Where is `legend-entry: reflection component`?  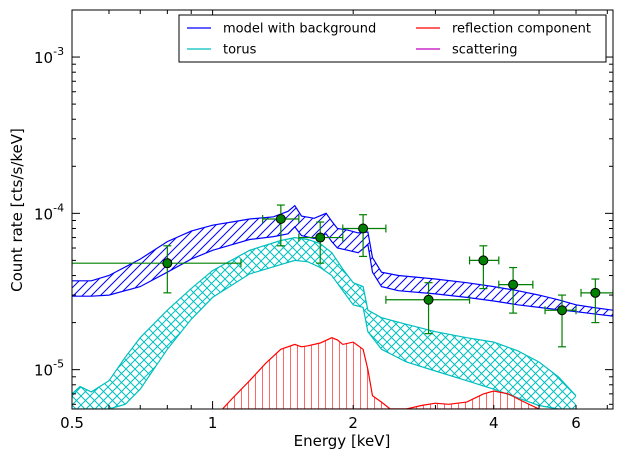 legend-entry: reflection component is located at coordinates (503, 29).